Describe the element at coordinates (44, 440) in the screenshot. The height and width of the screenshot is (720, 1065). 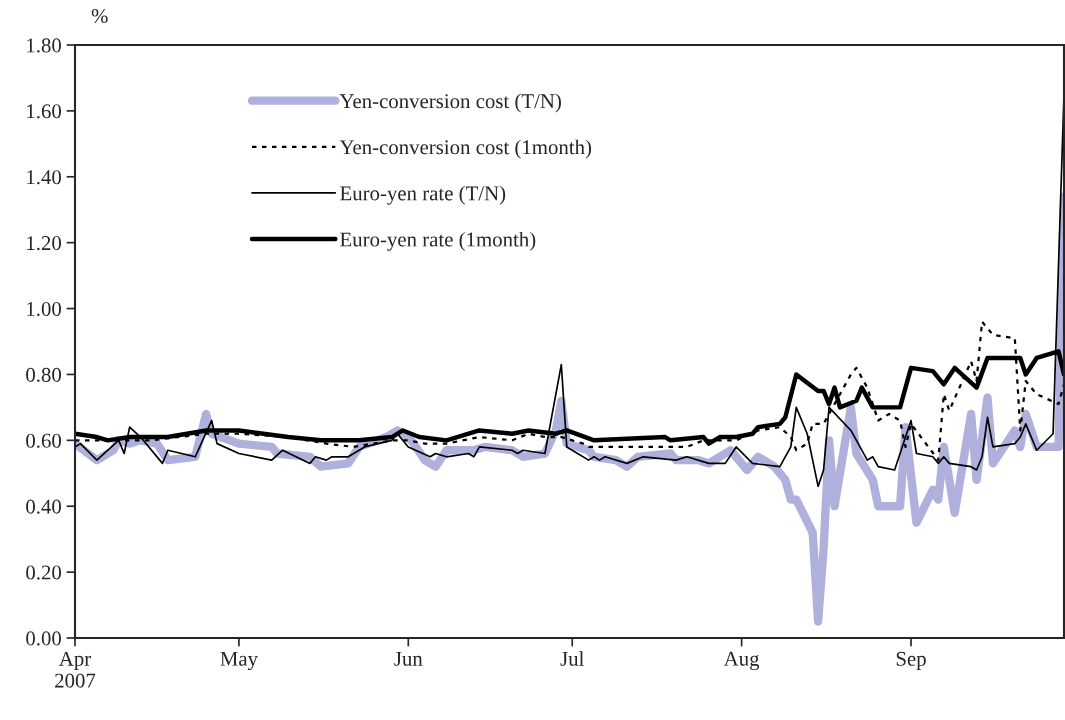
I see `y-tick-label: 0.60` at that location.